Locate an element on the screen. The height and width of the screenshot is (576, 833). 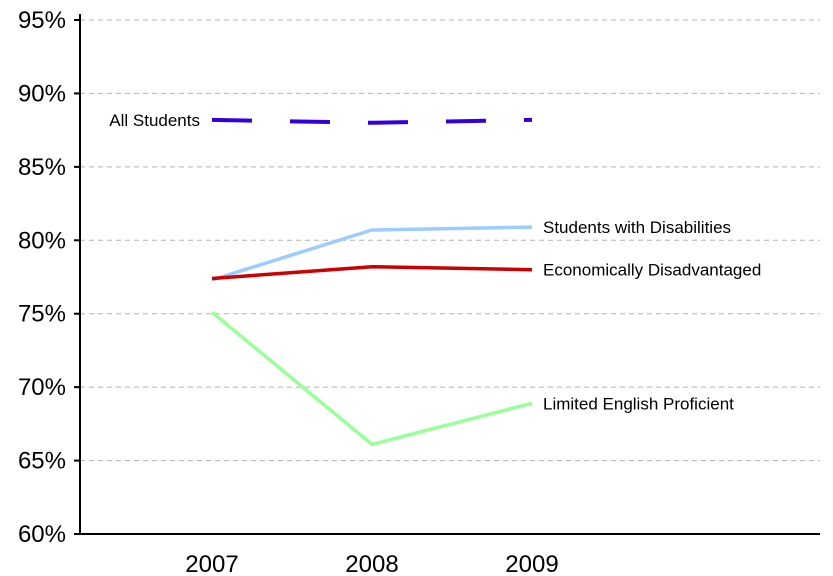
x-tick-label: 2008 is located at coordinates (371, 563).